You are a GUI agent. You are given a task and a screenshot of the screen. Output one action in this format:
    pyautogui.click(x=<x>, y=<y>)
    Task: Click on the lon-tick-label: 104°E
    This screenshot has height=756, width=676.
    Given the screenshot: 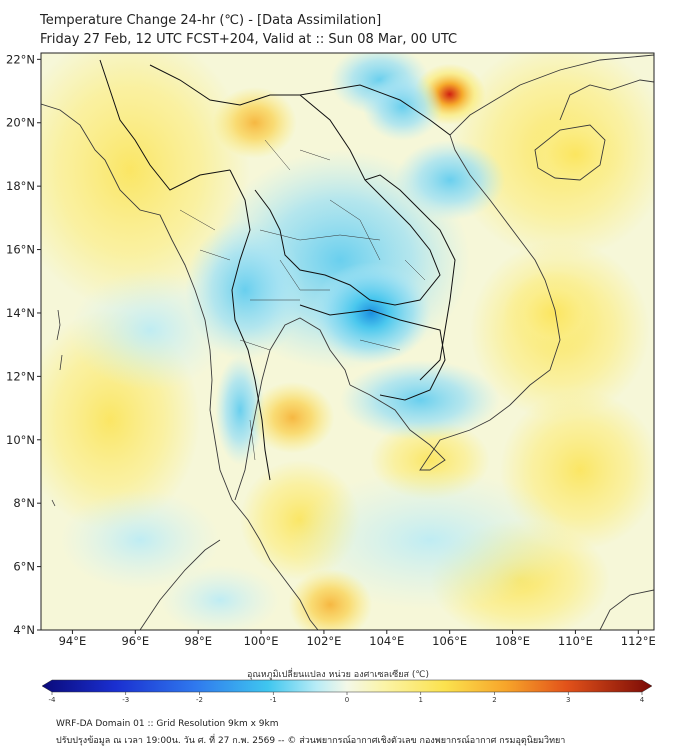 What is the action you would take?
    pyautogui.click(x=386, y=641)
    